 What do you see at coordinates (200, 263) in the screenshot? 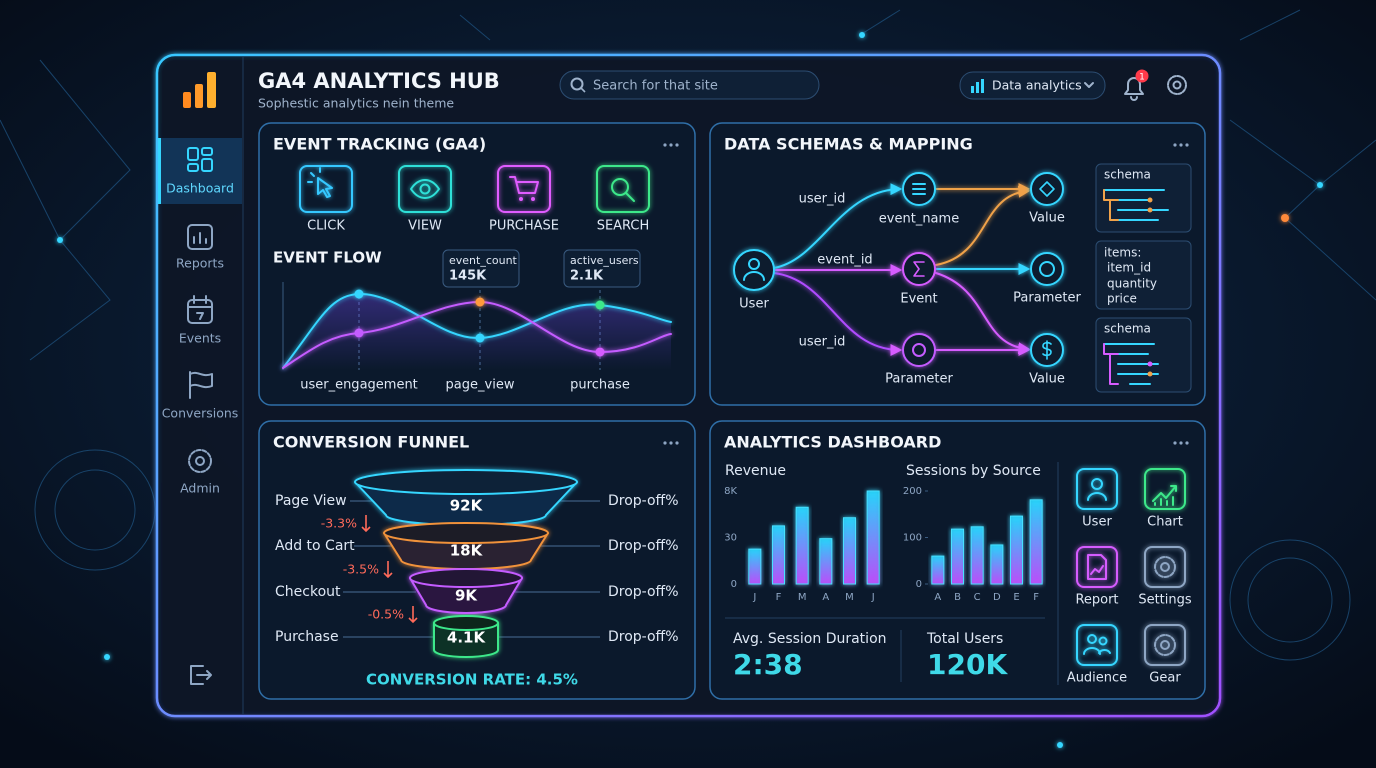
I see `nav-label: Reports` at bounding box center [200, 263].